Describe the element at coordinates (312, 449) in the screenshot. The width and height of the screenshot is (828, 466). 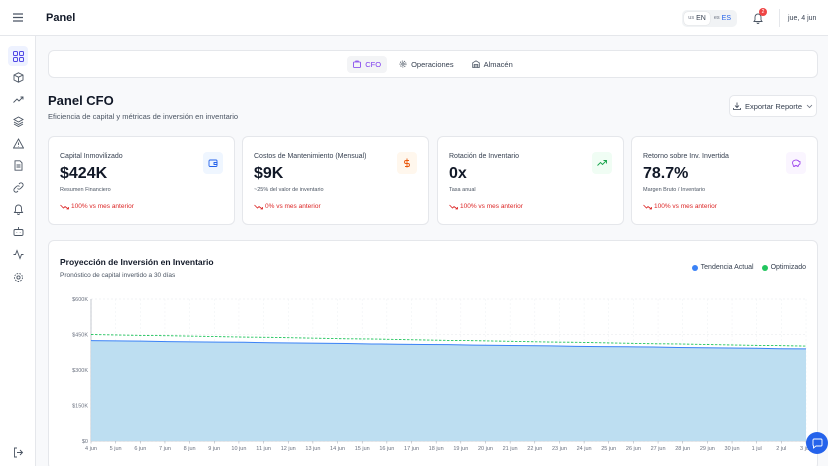
I see `x-tick-label: 13 jun` at that location.